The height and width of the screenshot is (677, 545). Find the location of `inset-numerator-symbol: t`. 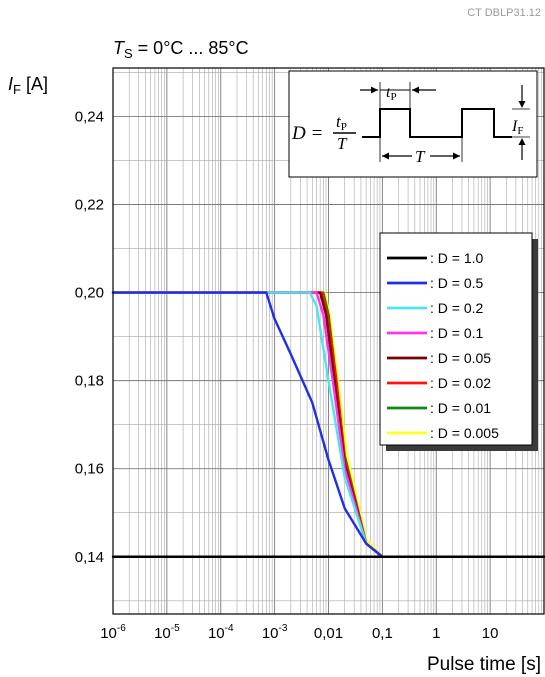

inset-numerator-symbol: t is located at coordinates (339, 121).